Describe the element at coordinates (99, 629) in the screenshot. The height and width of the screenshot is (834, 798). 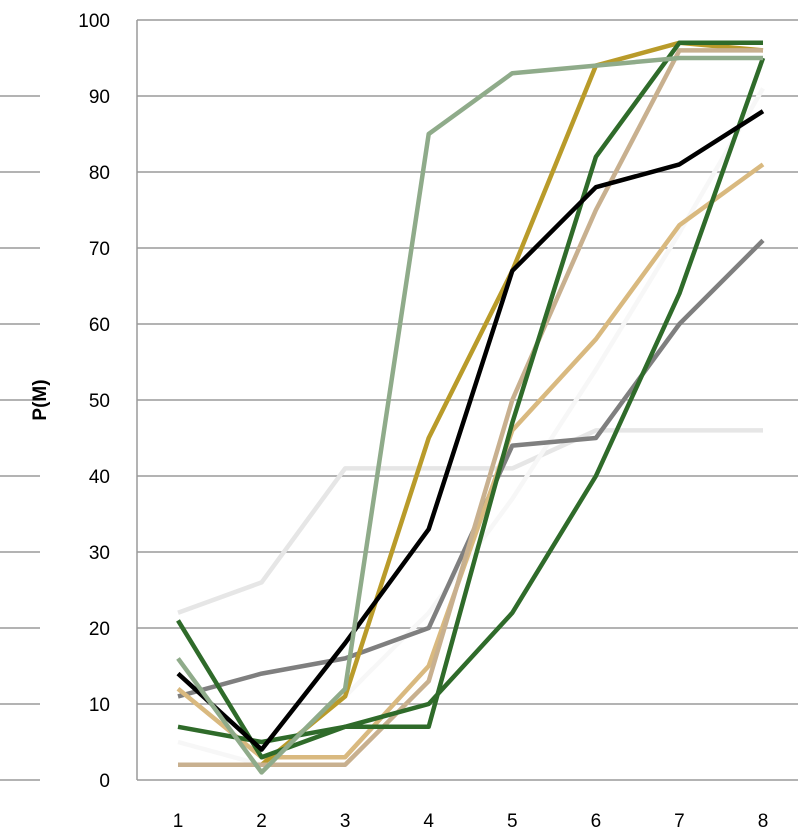
I see `y-tick-label: 20` at that location.